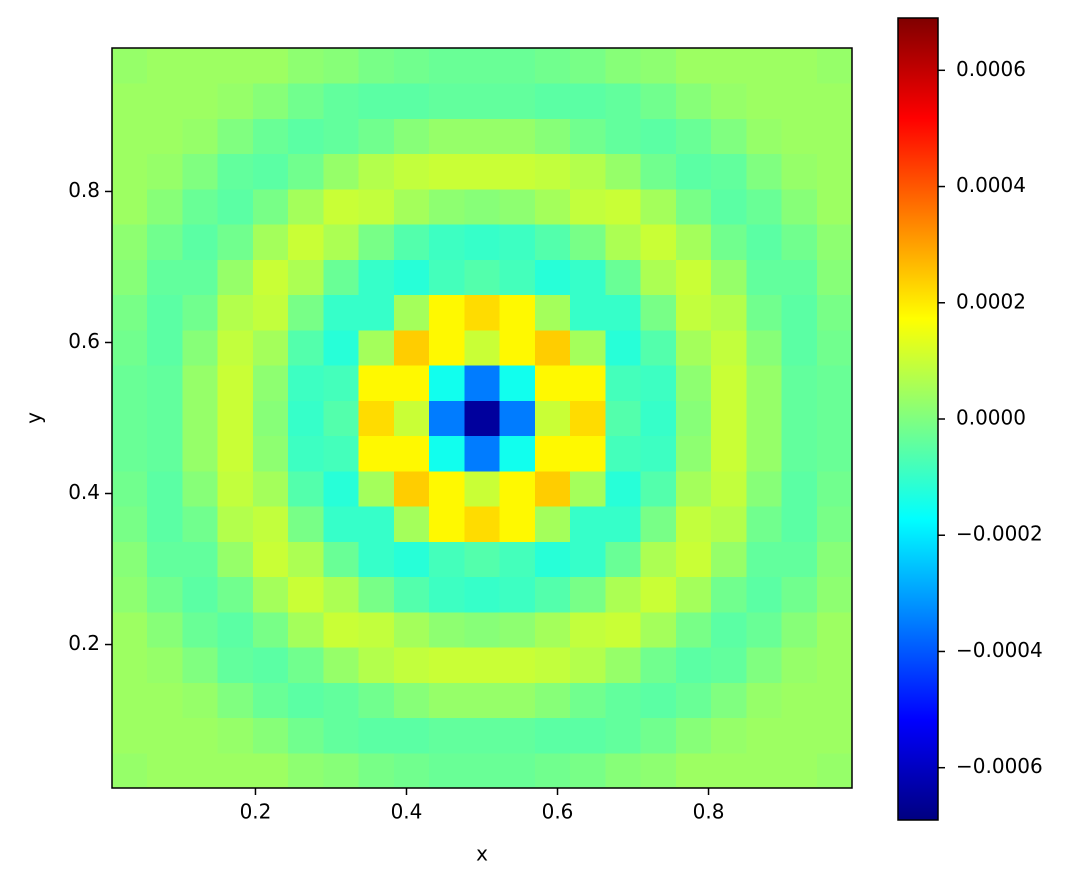  Describe the element at coordinates (999, 766) in the screenshot. I see `colorbar-tick-label: −0.0006` at that location.